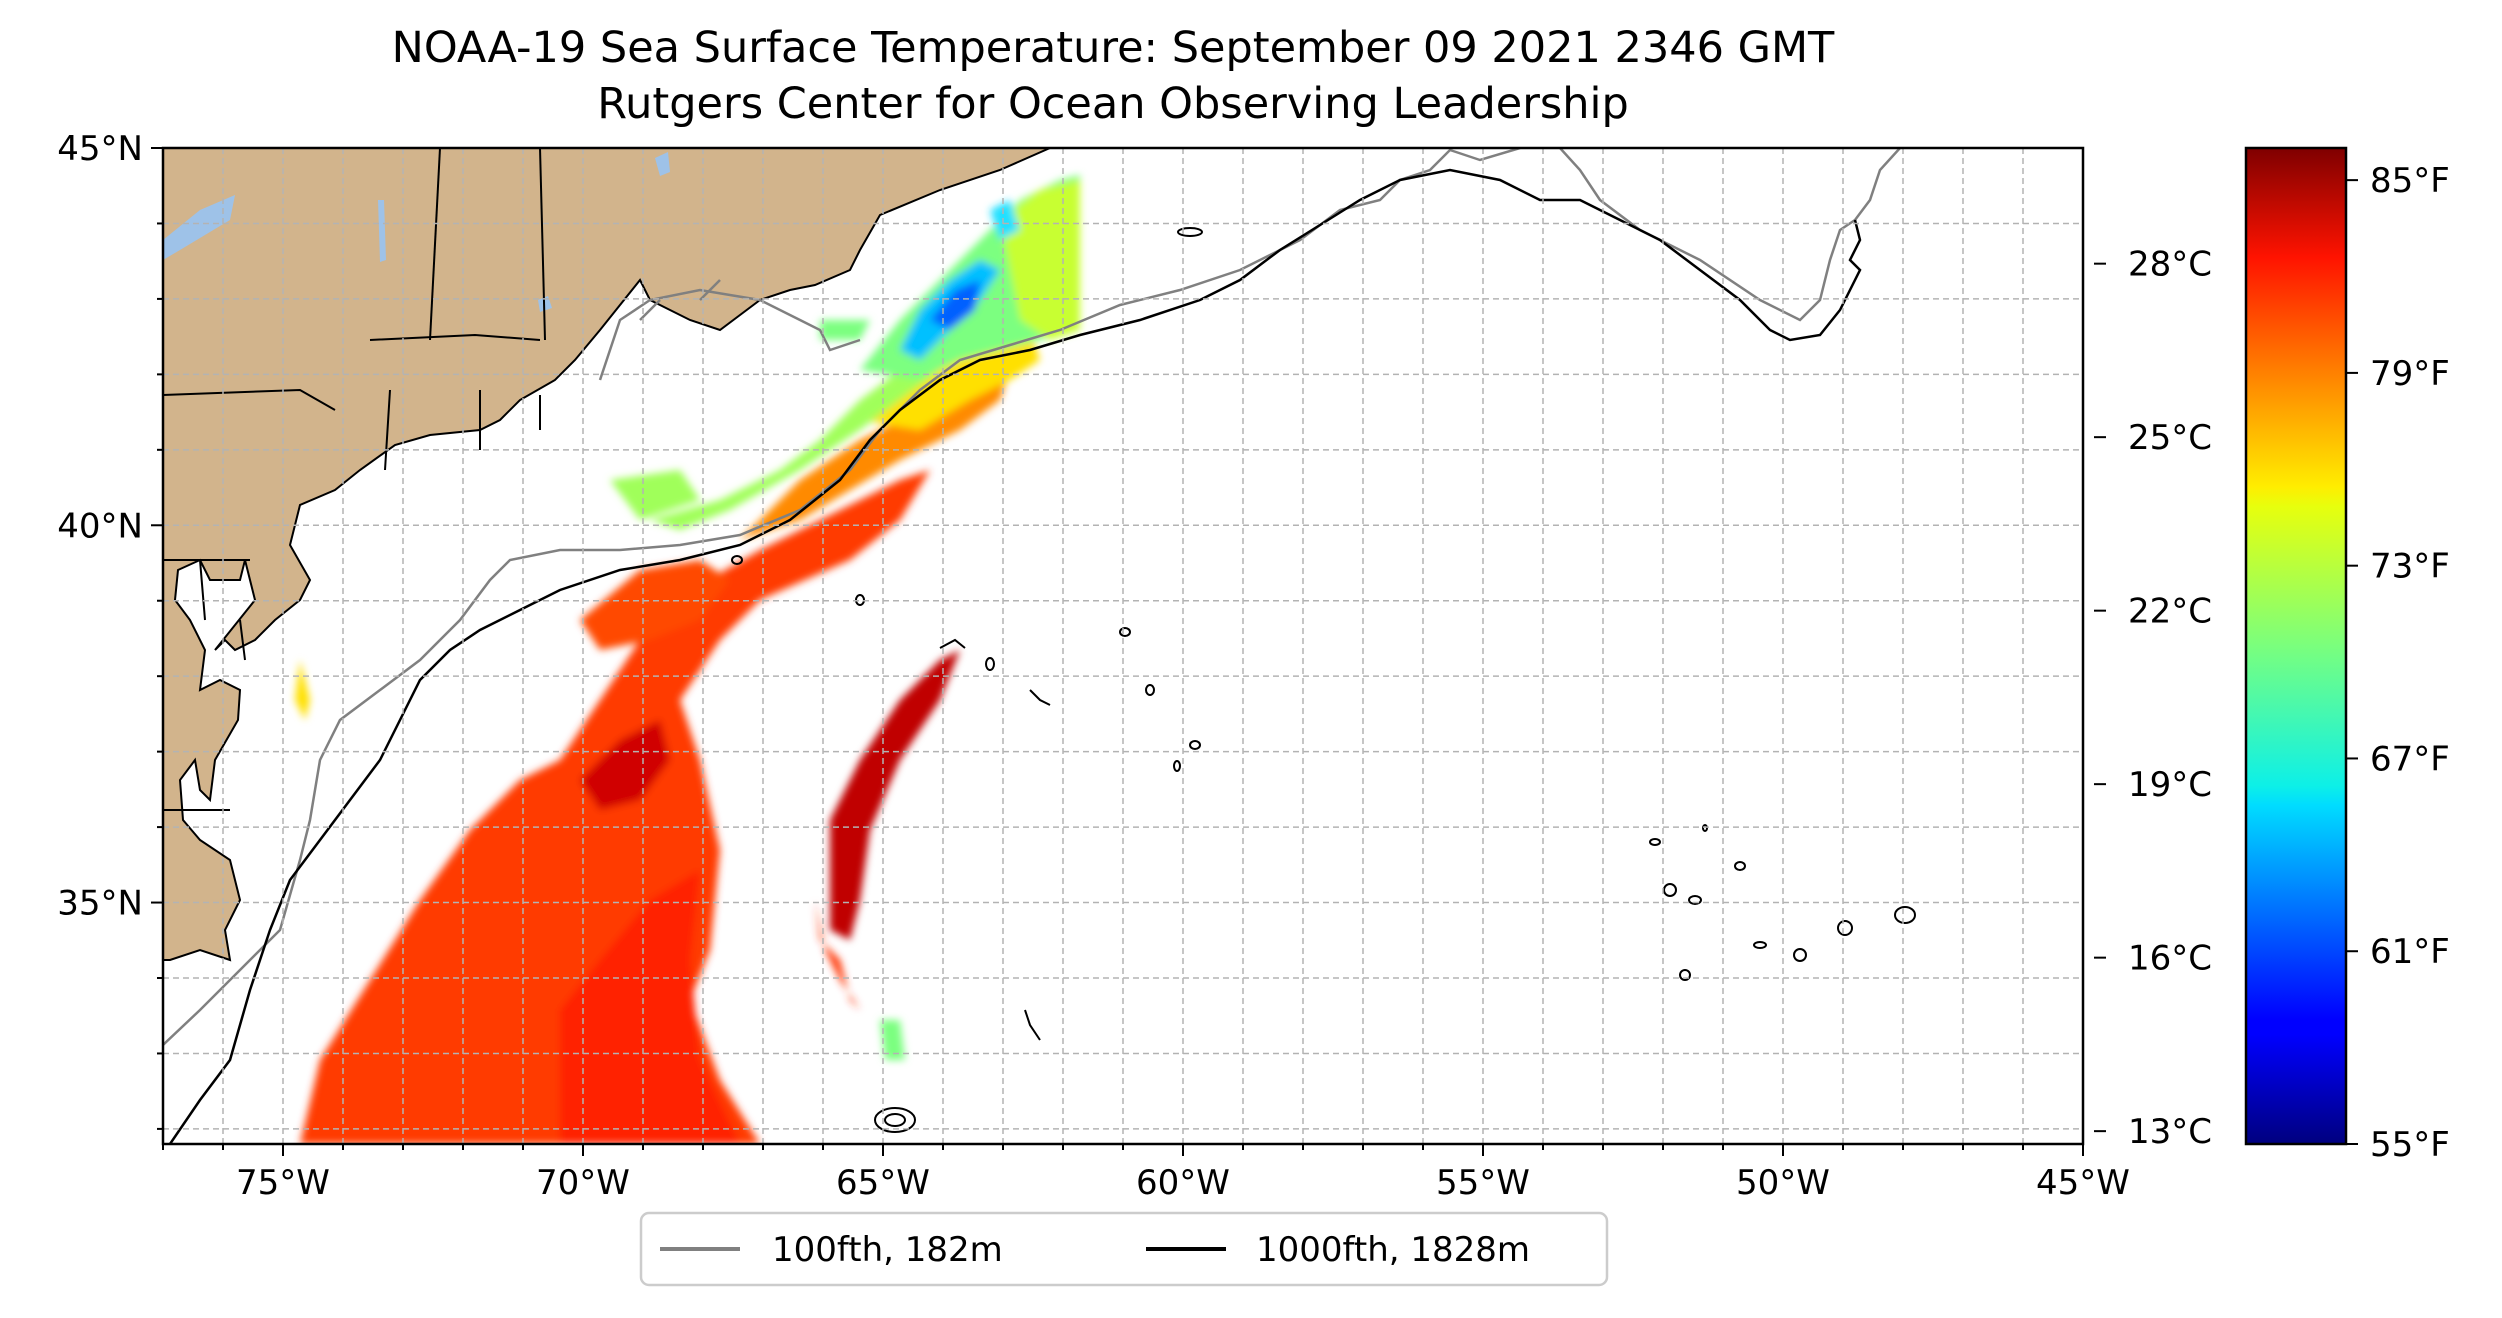  Describe the element at coordinates (583, 1183) in the screenshot. I see `lon-tick-label: 70°W` at that location.